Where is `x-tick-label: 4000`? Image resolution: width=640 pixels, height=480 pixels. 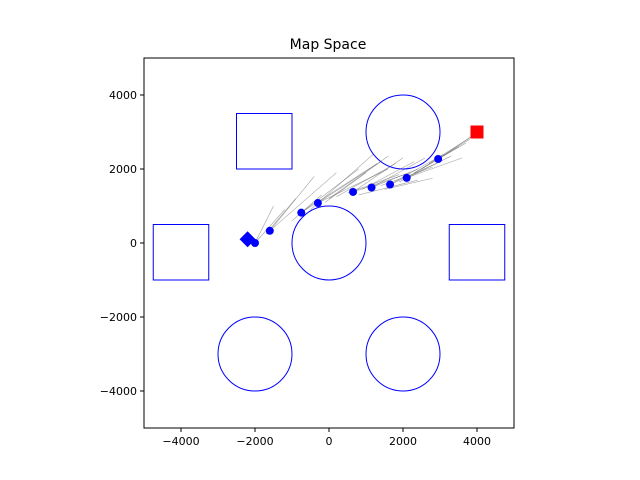 x-tick-label: 4000 is located at coordinates (477, 441).